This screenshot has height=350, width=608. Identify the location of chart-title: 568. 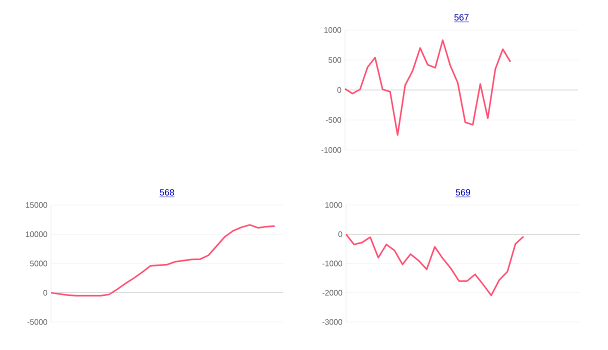
(167, 192).